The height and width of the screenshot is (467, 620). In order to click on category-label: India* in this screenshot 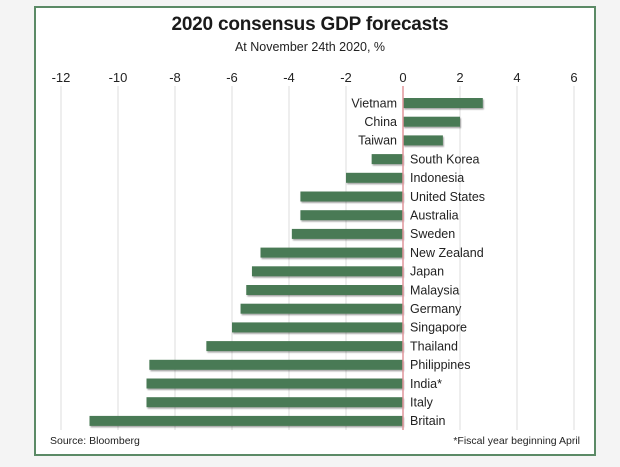, I will do `click(426, 384)`.